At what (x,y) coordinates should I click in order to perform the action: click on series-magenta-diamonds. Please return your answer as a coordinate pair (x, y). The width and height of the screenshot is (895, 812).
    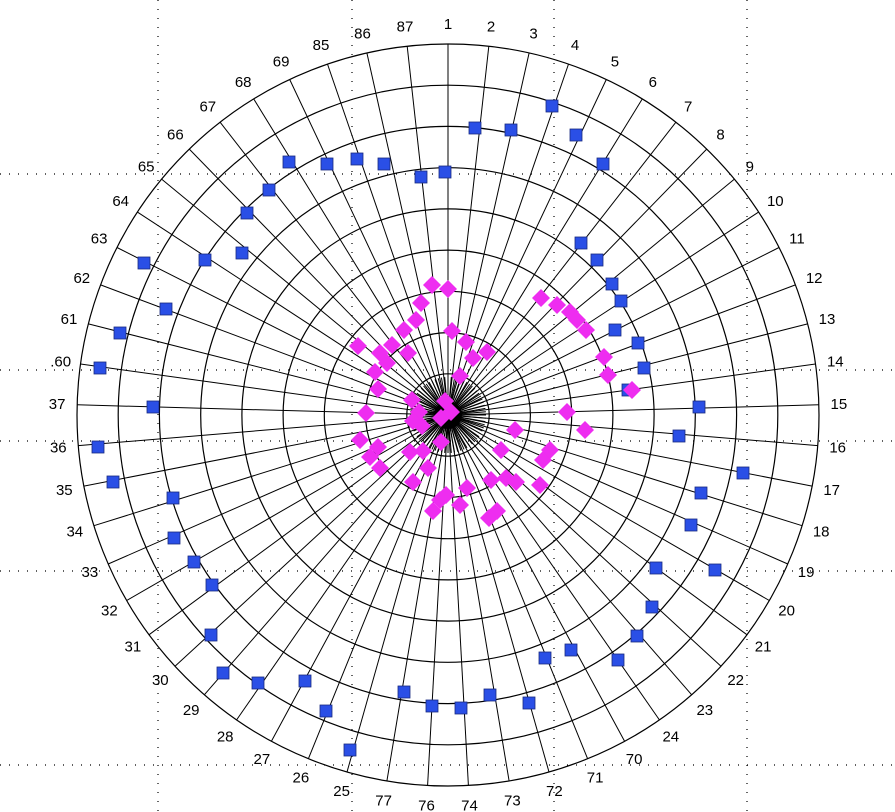
    Looking at the image, I should click on (495, 401).